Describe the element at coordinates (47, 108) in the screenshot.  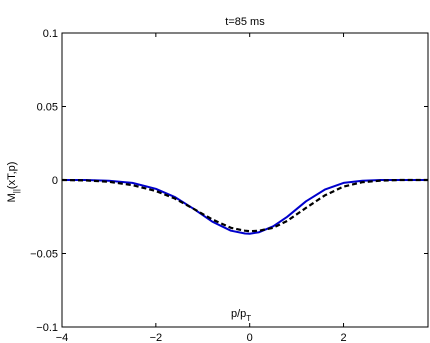
I see `y-tick-label: 0.05` at that location.